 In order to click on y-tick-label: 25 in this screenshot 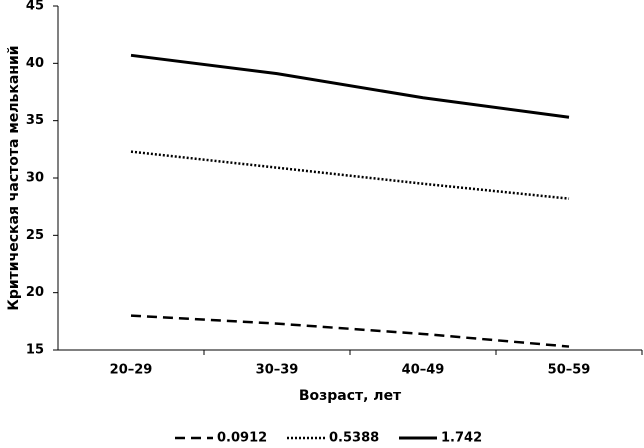, I will do `click(35, 235)`.